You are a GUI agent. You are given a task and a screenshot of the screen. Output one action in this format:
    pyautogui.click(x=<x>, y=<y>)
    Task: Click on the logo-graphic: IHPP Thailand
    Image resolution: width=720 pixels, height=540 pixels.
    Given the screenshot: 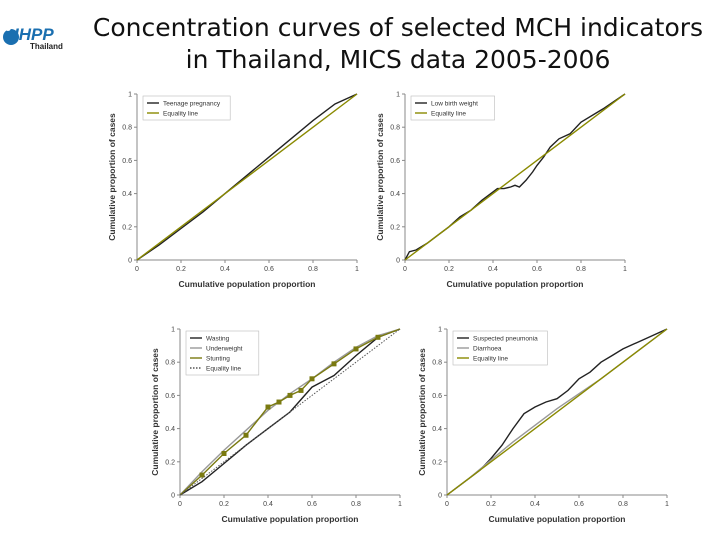 What is the action you would take?
    pyautogui.click(x=33, y=38)
    